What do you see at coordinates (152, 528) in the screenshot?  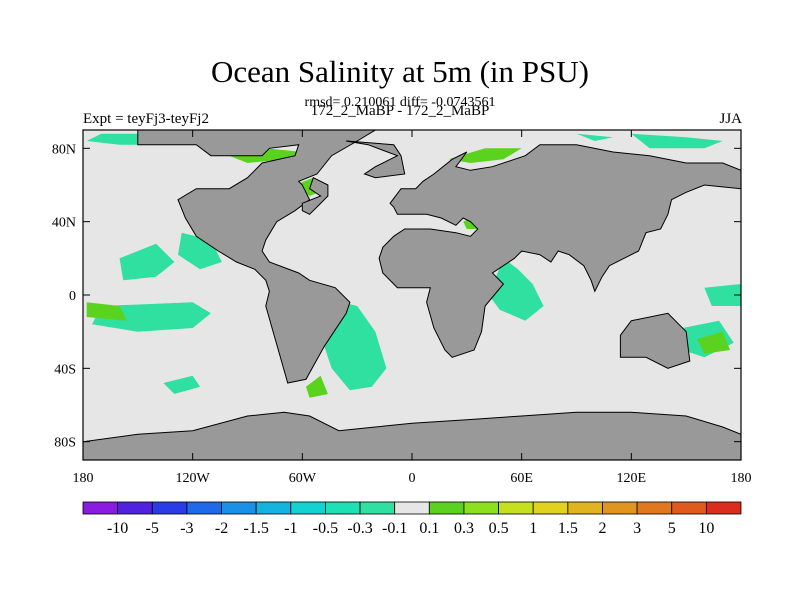 I see `colorbar-label-1: -5` at bounding box center [152, 528].